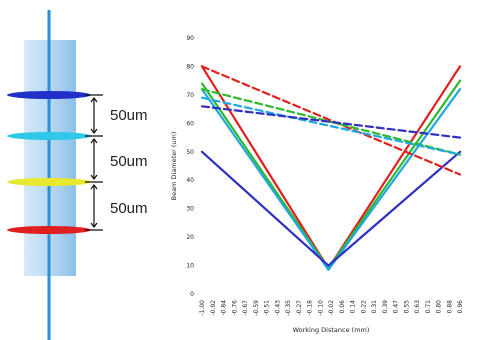 Image resolution: width=481 pixels, height=340 pixels. Describe the element at coordinates (174, 166) in the screenshot. I see `y-axis-label: Beam Diameter (um)` at that location.